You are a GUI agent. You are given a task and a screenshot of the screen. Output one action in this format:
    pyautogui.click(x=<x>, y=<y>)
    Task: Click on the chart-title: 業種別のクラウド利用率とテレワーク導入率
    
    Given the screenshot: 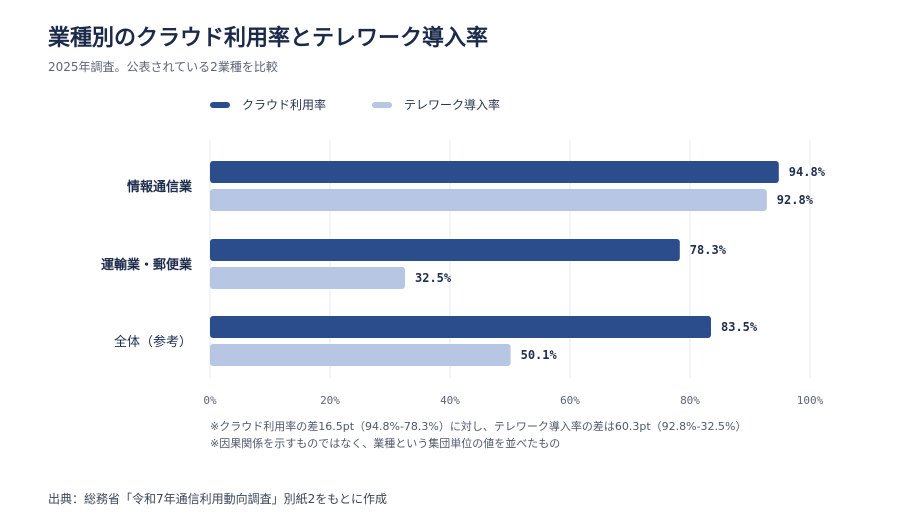 What is the action you would take?
    pyautogui.click(x=268, y=38)
    